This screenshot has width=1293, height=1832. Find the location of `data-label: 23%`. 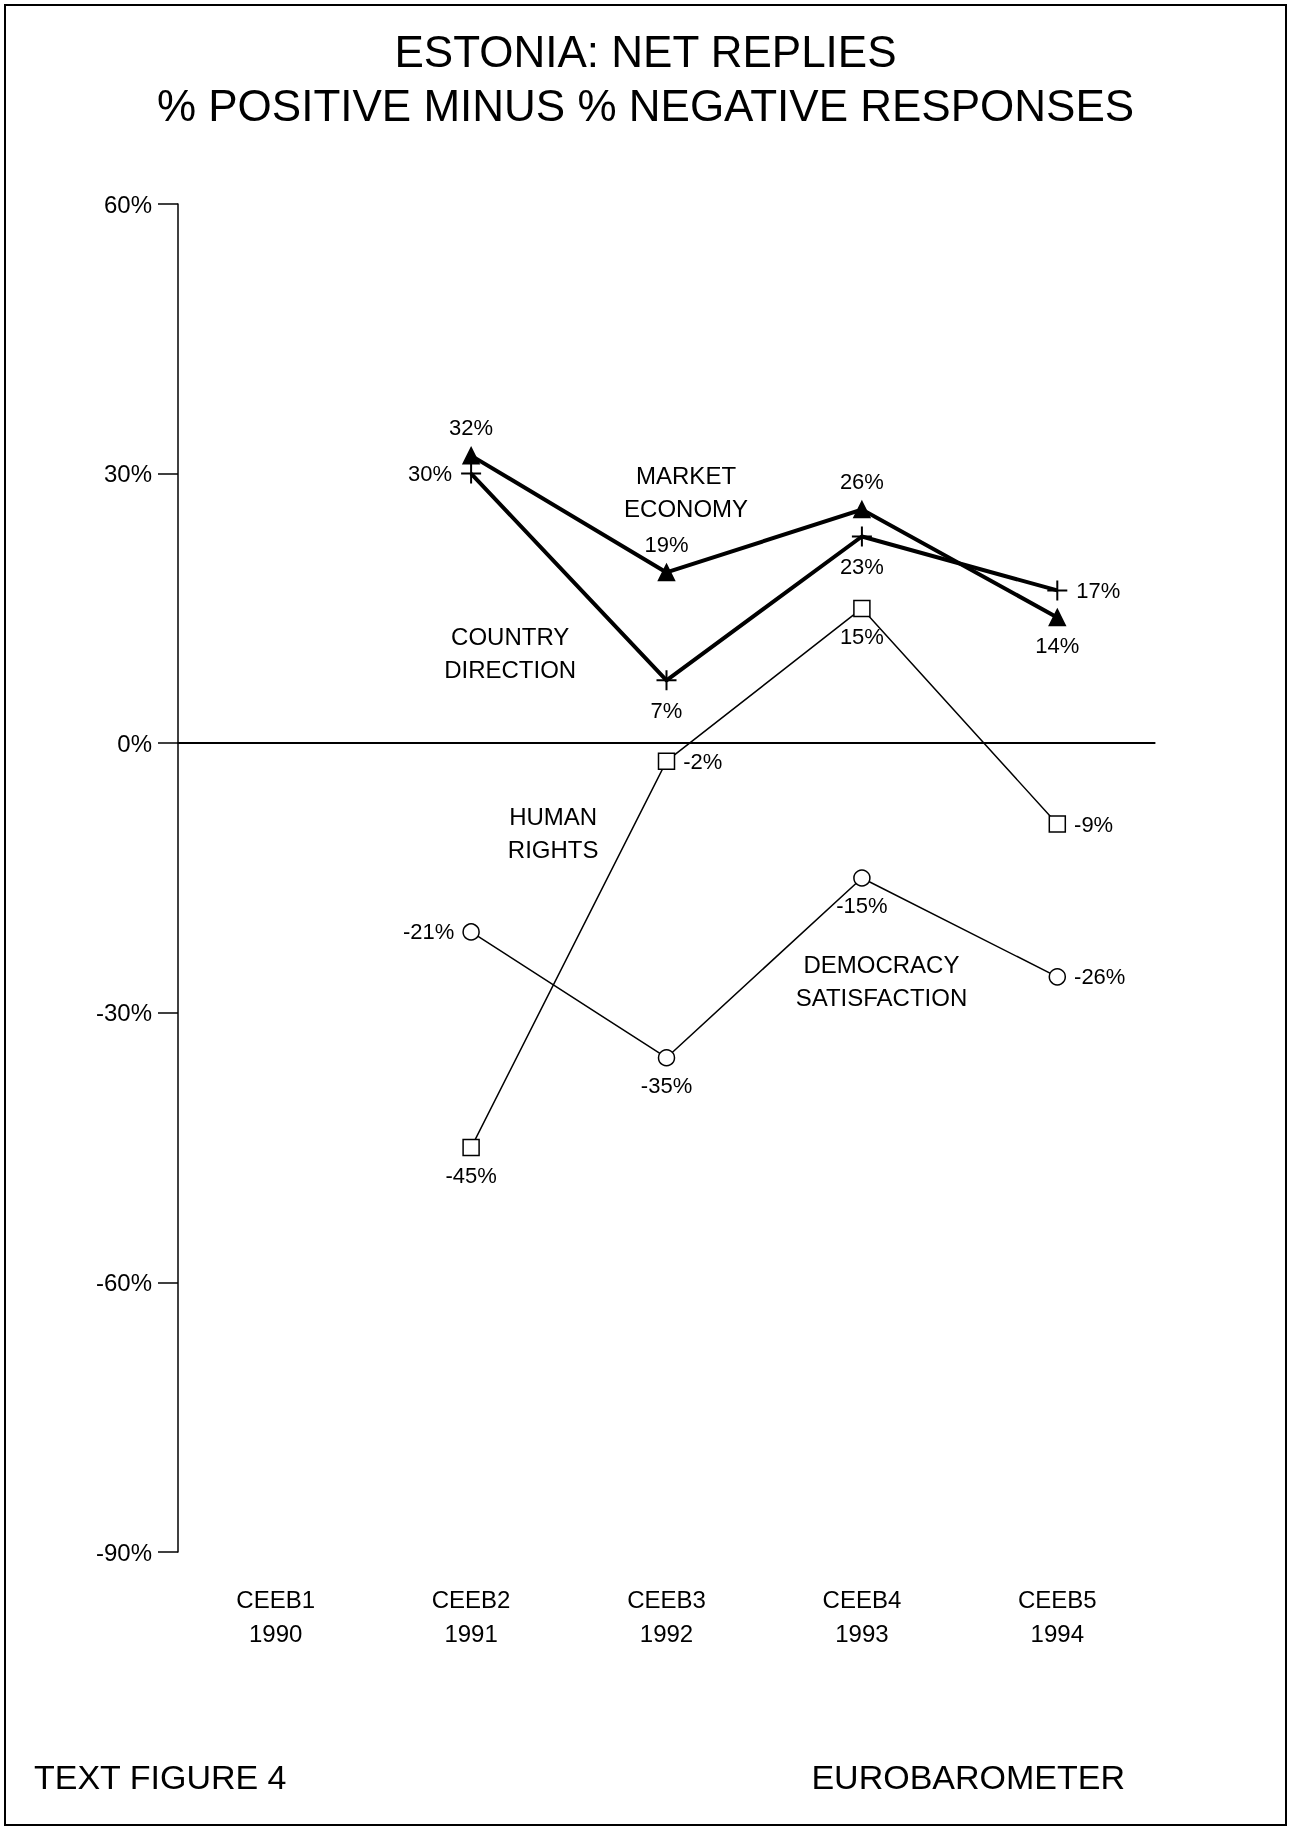

data-label: 23% is located at coordinates (861, 567).